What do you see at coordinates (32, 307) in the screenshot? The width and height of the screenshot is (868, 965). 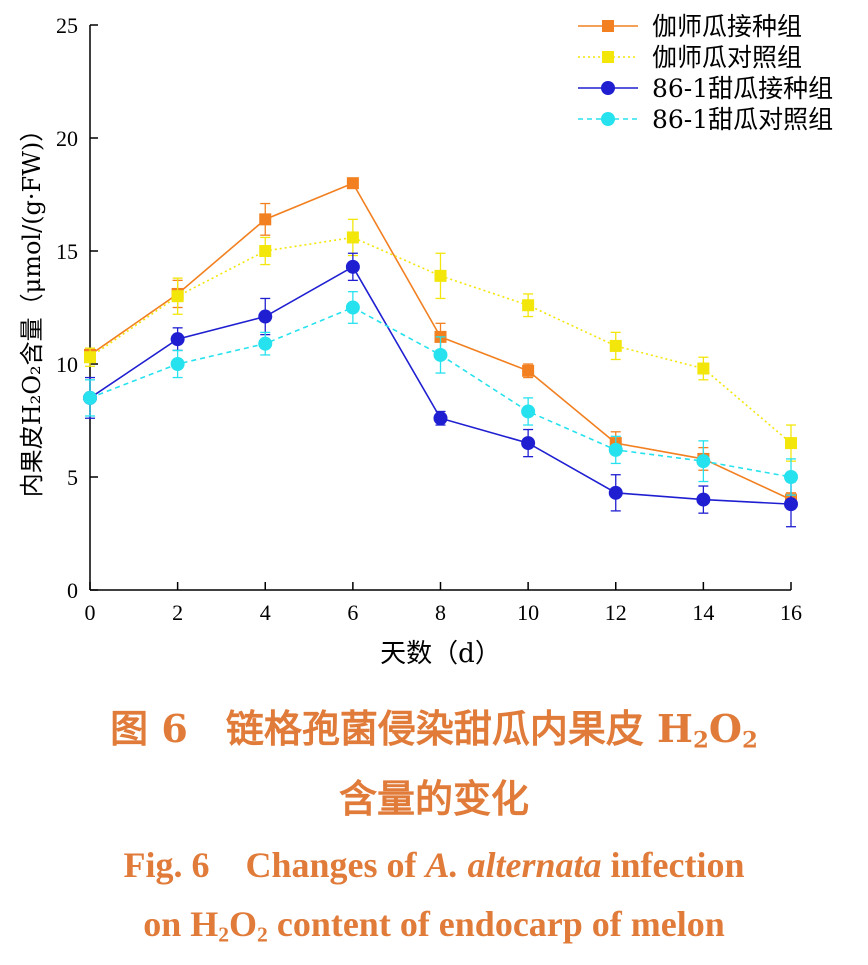 I see `y-axis-title: 内果皮H₂O₂含量（μmol/(g·FW)）` at bounding box center [32, 307].